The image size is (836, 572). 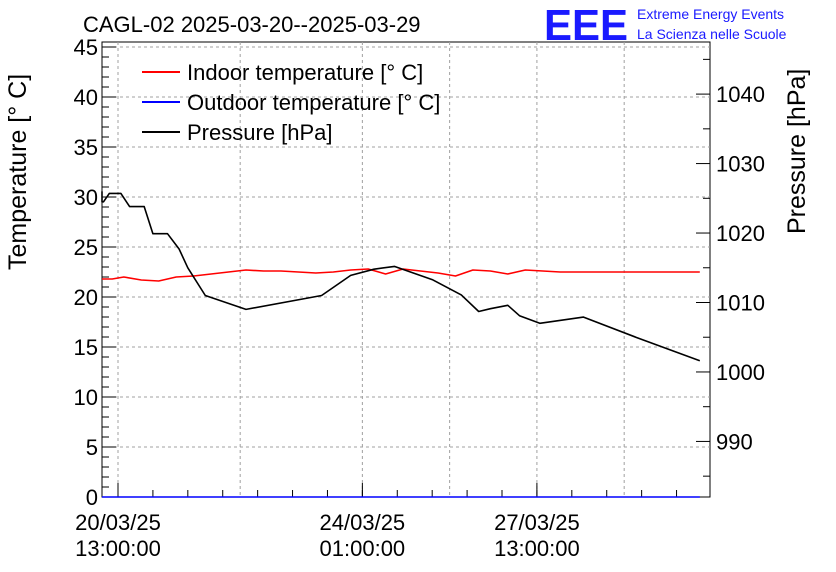 I want to click on y-tick-label: 0, so click(x=92, y=497).